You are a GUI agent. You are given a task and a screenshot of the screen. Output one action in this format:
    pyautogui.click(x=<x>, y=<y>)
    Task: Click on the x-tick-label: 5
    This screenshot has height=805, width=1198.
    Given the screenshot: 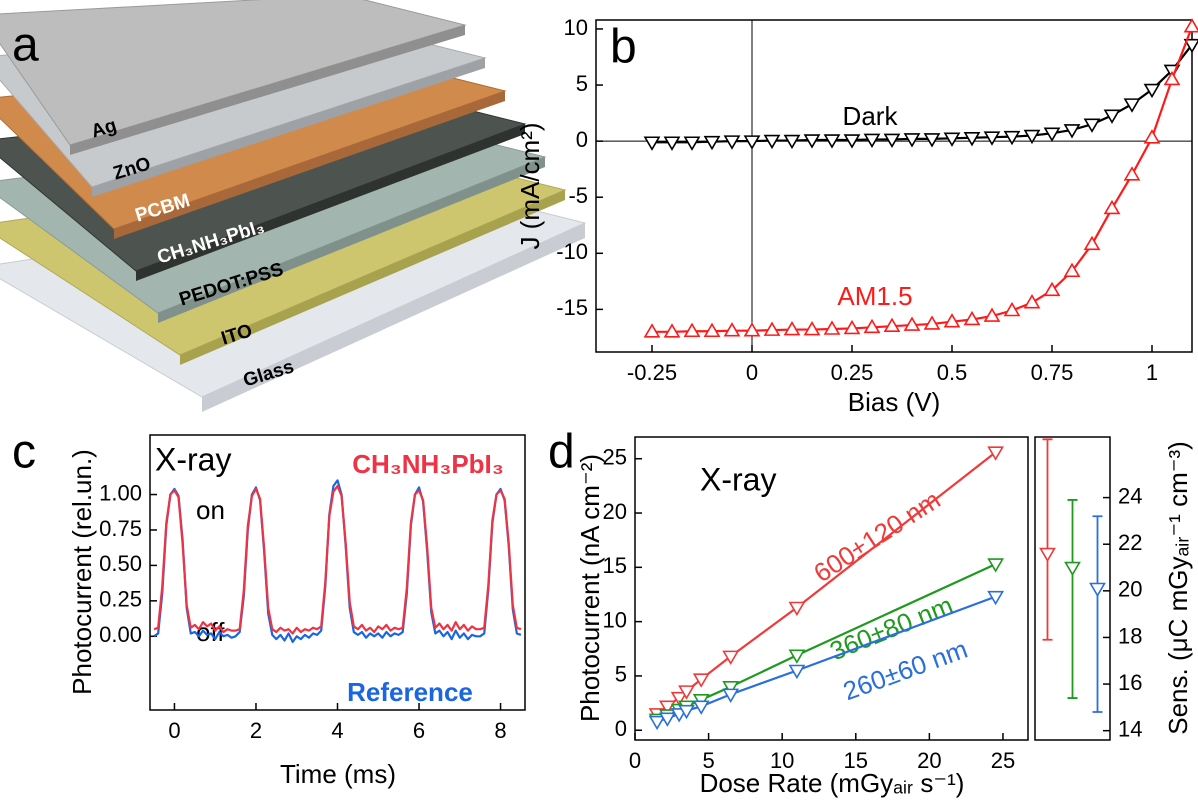 What is the action you would take?
    pyautogui.click(x=708, y=760)
    